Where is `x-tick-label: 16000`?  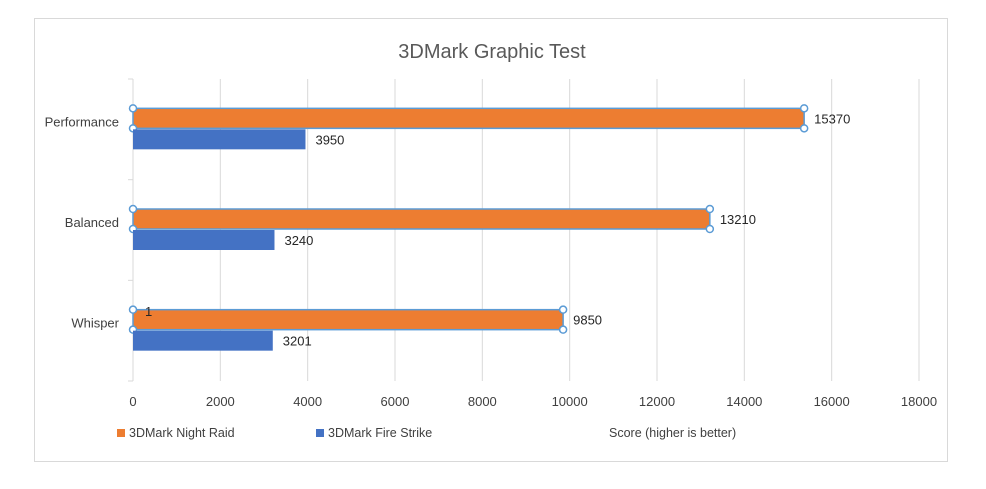 x-tick-label: 16000 is located at coordinates (832, 401).